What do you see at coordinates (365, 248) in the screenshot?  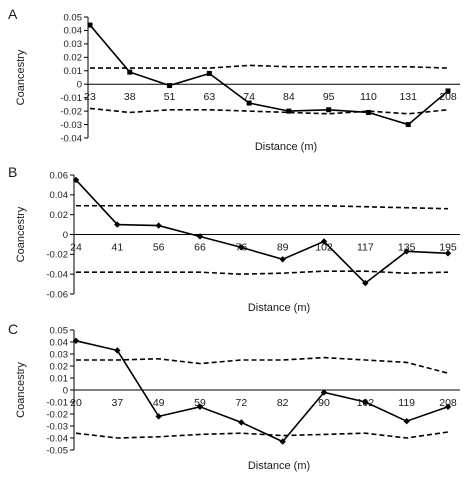 I see `x-tick-label: 117` at bounding box center [365, 248].